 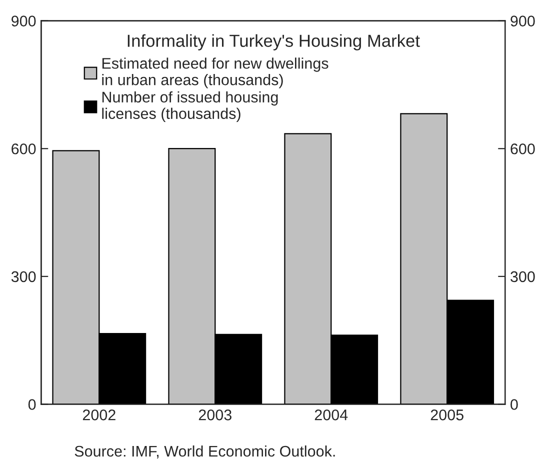 I want to click on y-tick-label: 600, so click(x=24, y=148).